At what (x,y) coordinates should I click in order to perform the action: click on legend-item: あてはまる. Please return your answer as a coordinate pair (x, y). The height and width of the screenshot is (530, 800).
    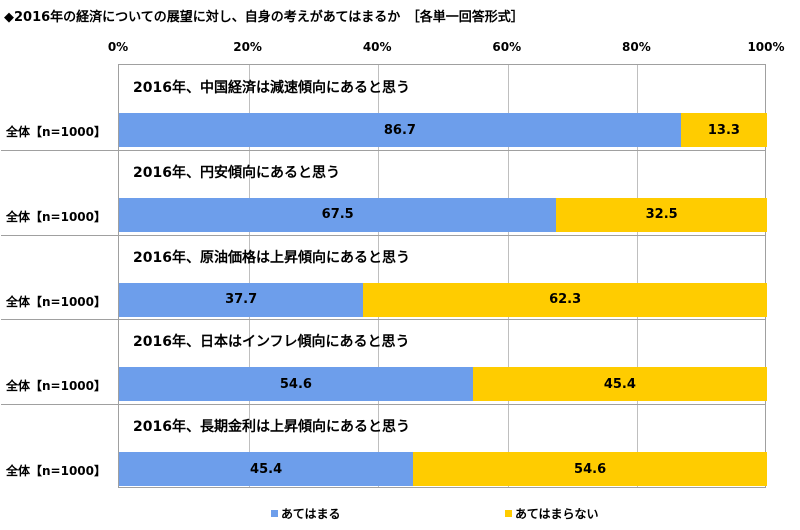
    Looking at the image, I should click on (306, 513).